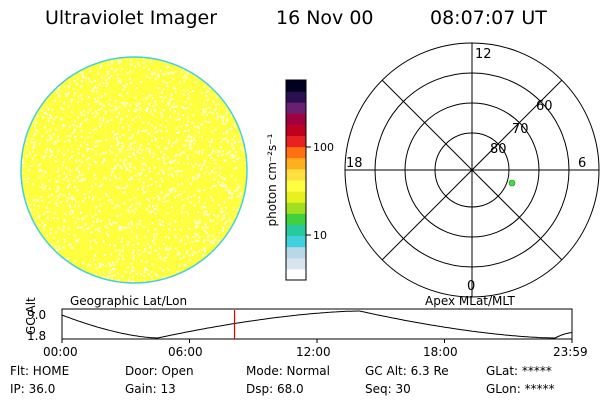 The height and width of the screenshot is (400, 600). Describe the element at coordinates (320, 235) in the screenshot. I see `colorbar-tick-label-10: 10` at that location.